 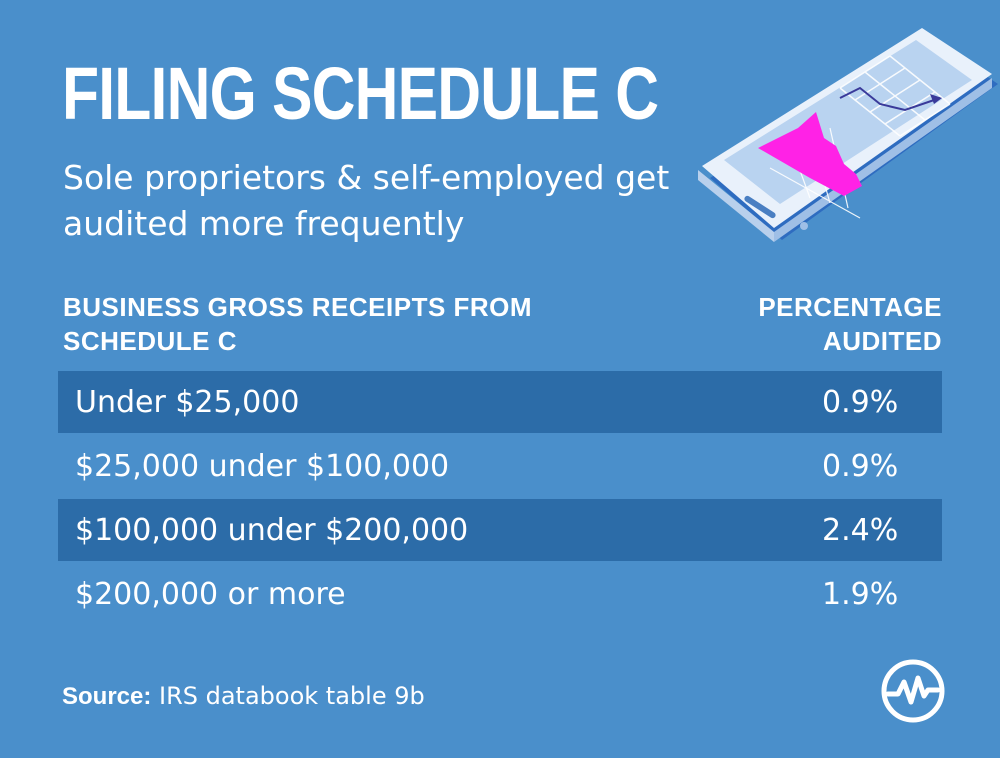 What do you see at coordinates (360, 93) in the screenshot?
I see `page-title: FILING SCHEDULE C` at bounding box center [360, 93].